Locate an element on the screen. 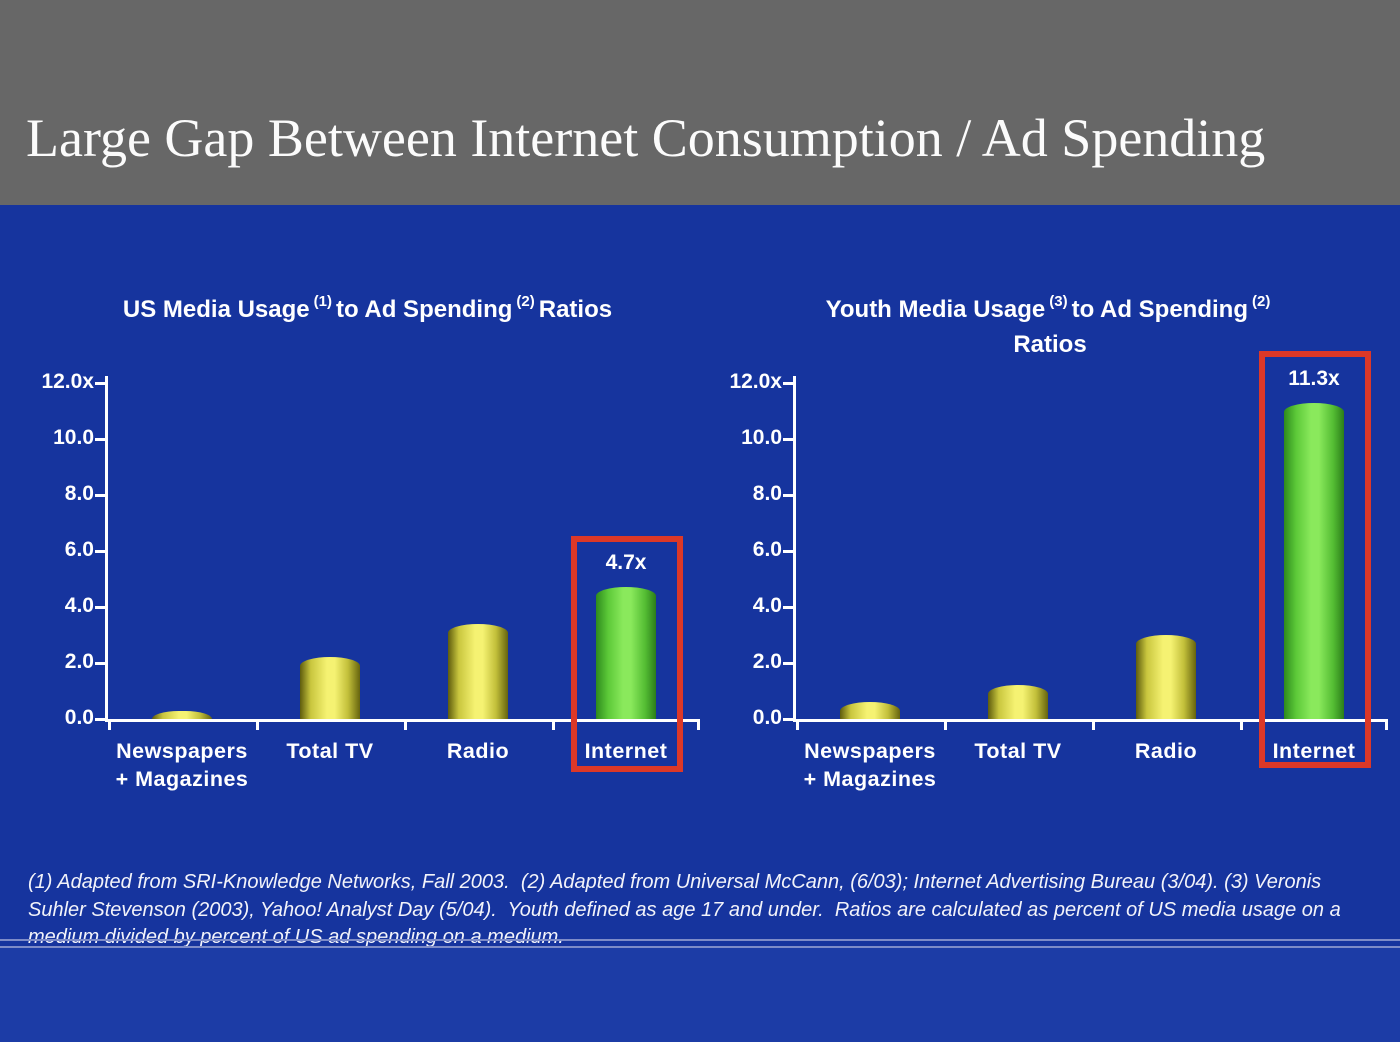 This screenshot has width=1400, height=1042. internet-highlight-box-us is located at coordinates (627, 654).